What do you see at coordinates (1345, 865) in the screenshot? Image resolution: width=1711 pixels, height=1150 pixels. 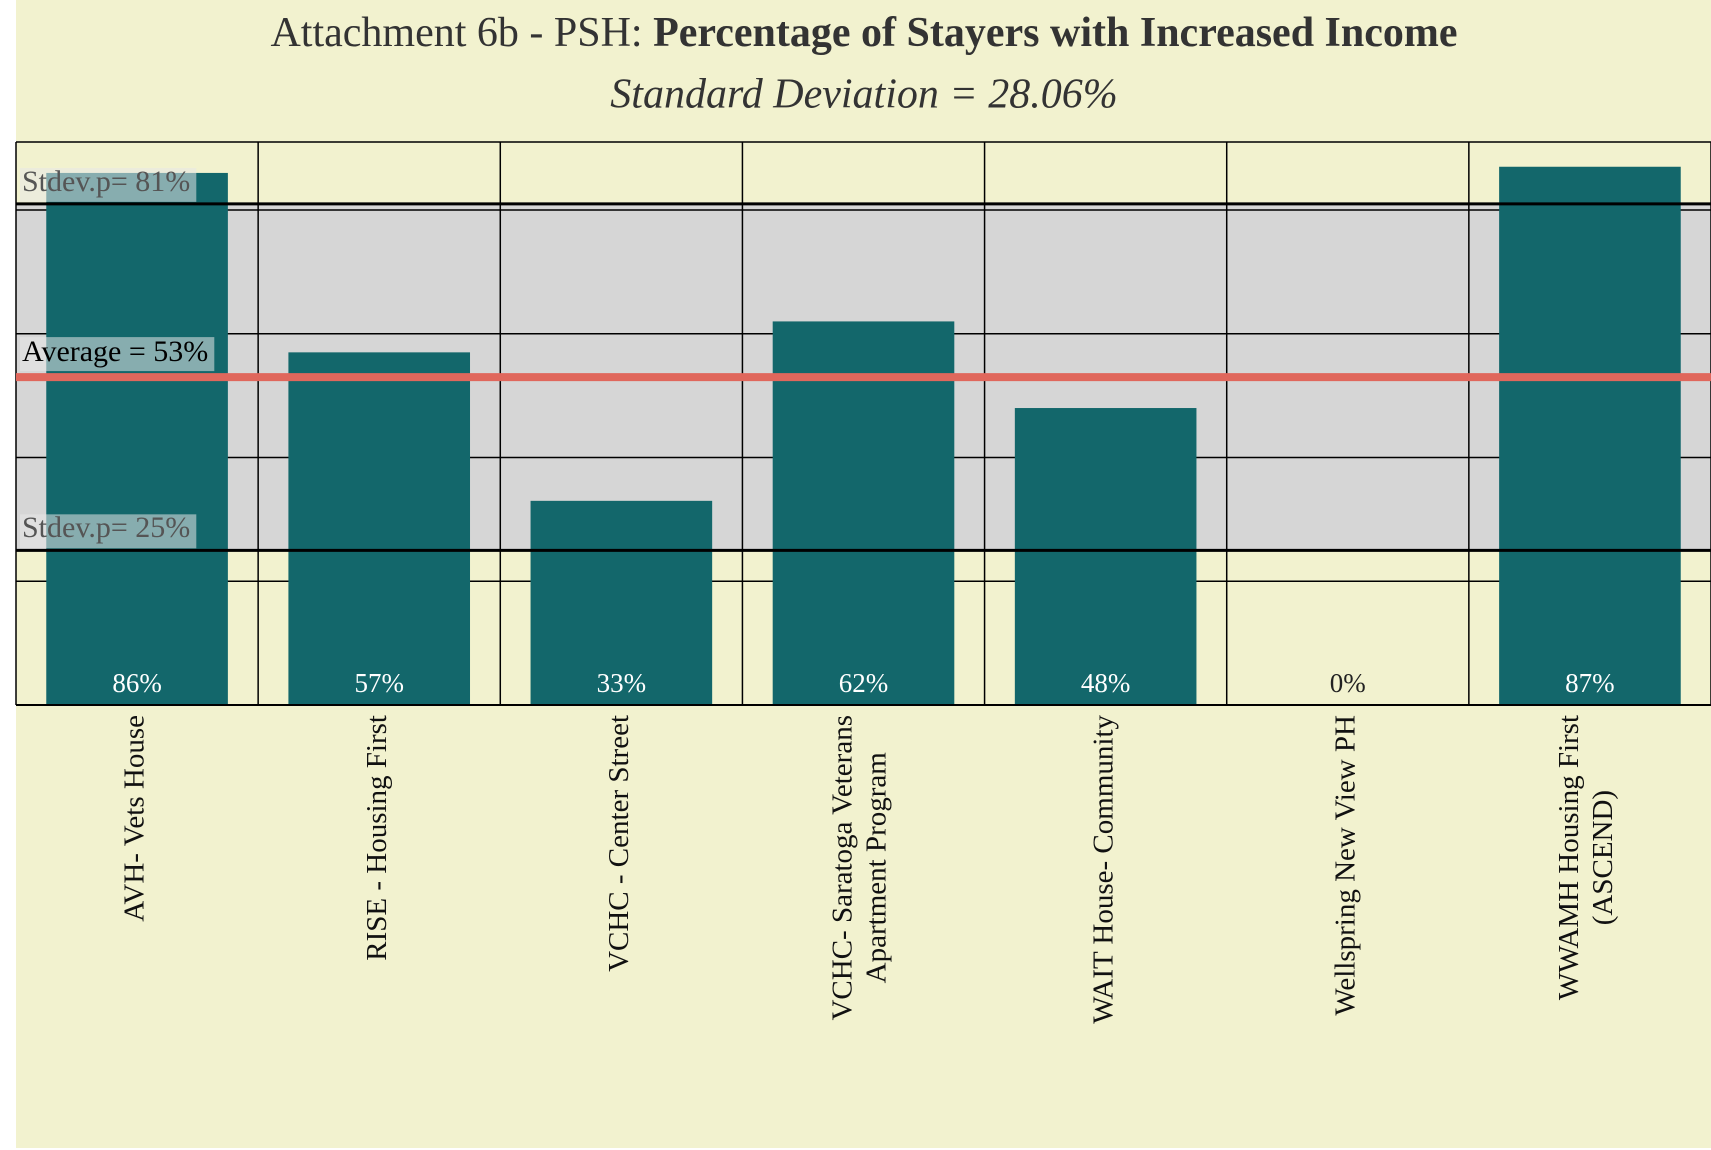 I see `x-tick-label: Wellspring New View PH` at bounding box center [1345, 865].